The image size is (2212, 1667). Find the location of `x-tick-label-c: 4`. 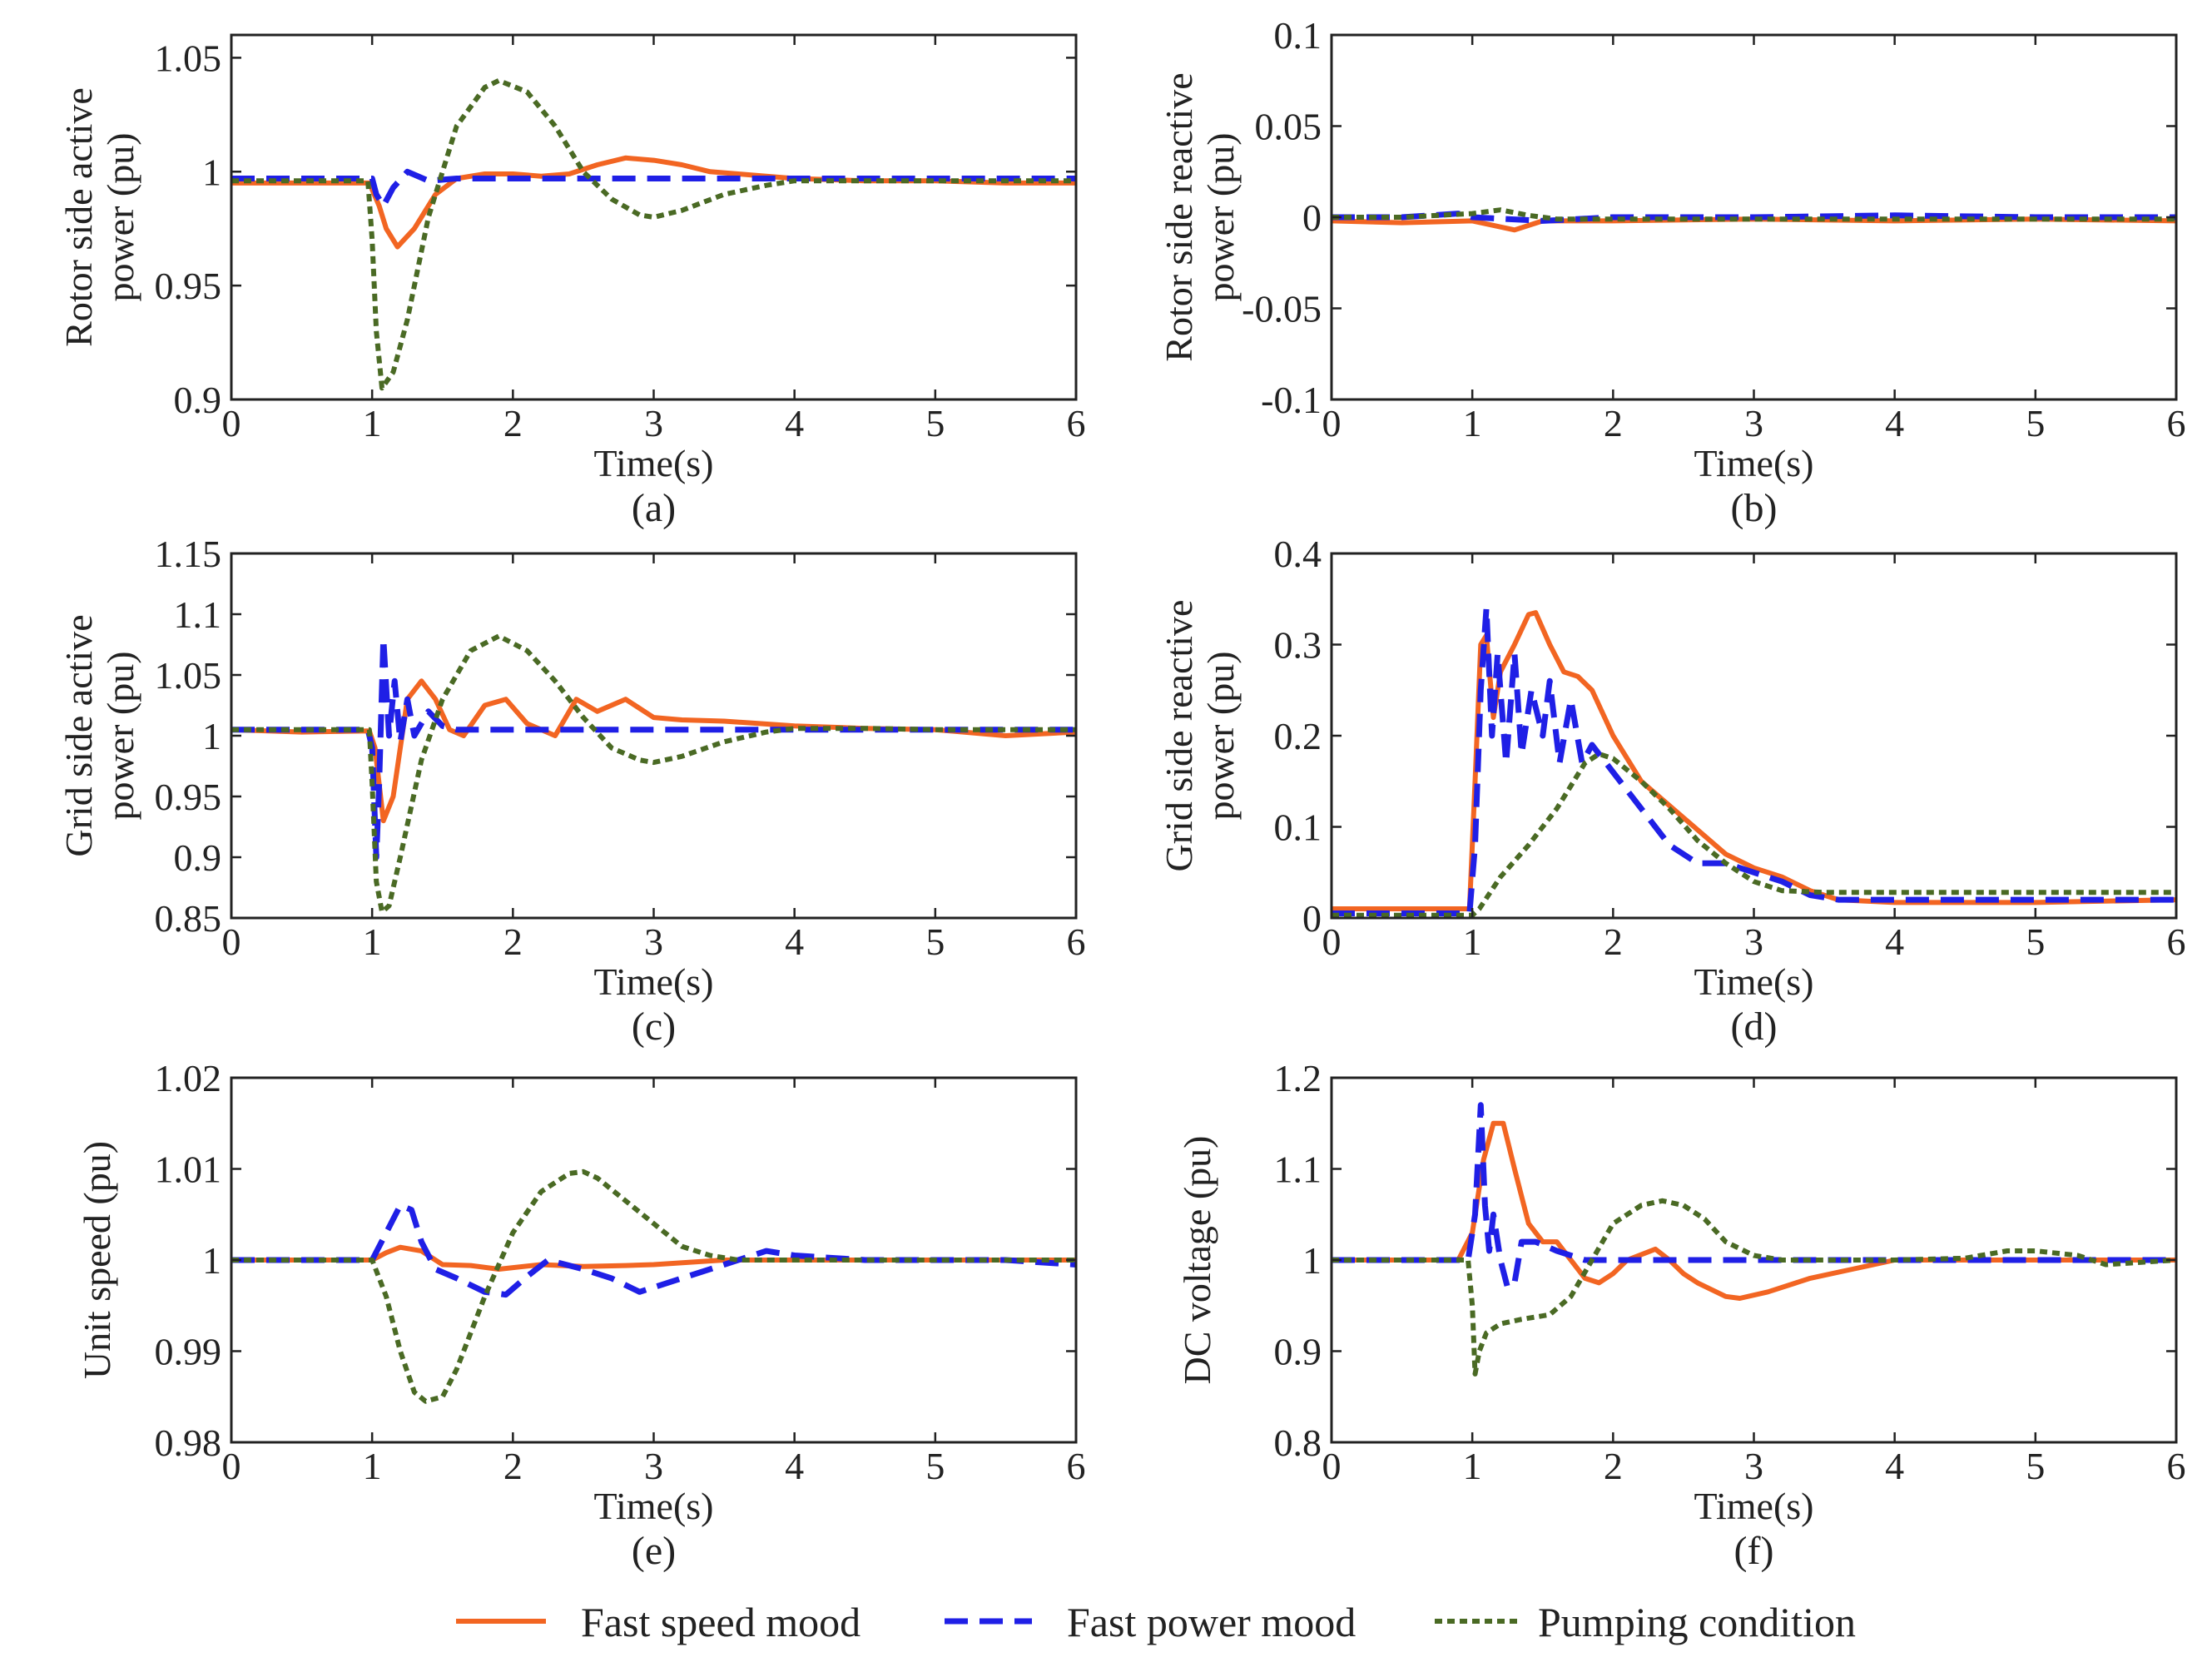

x-tick-label-c: 4 is located at coordinates (795, 941).